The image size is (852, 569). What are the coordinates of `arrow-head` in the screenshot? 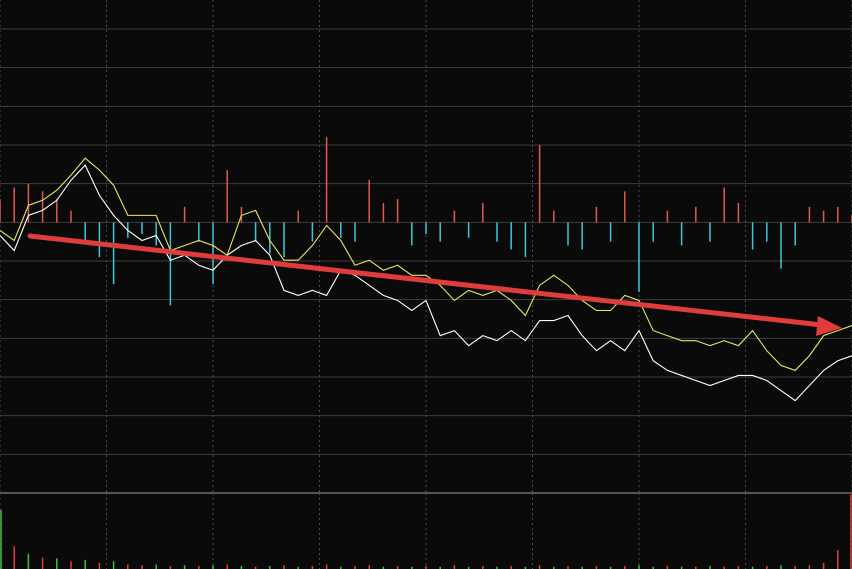 It's located at (829, 326).